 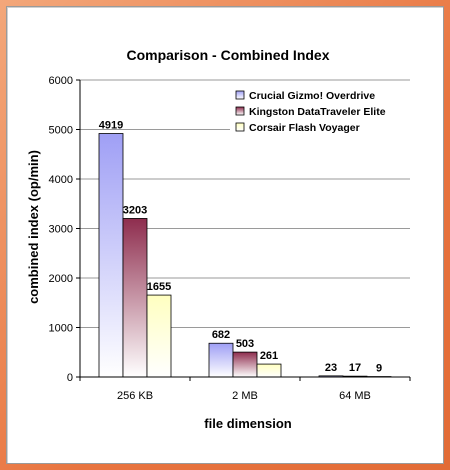 What do you see at coordinates (245, 344) in the screenshot?
I see `data-label: 503` at bounding box center [245, 344].